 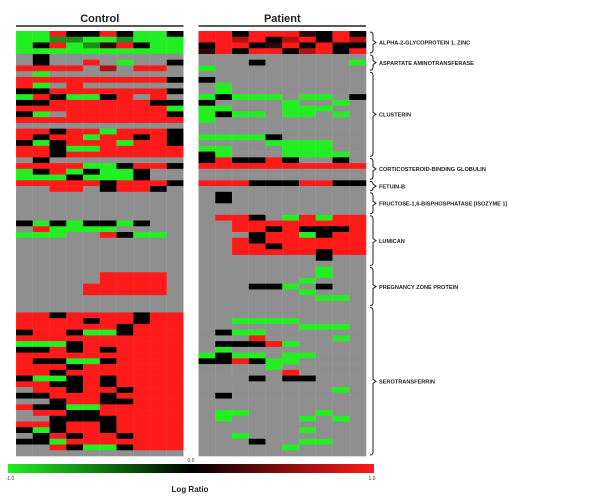 What do you see at coordinates (190, 489) in the screenshot?
I see `legend-title: Log Ratio` at bounding box center [190, 489].